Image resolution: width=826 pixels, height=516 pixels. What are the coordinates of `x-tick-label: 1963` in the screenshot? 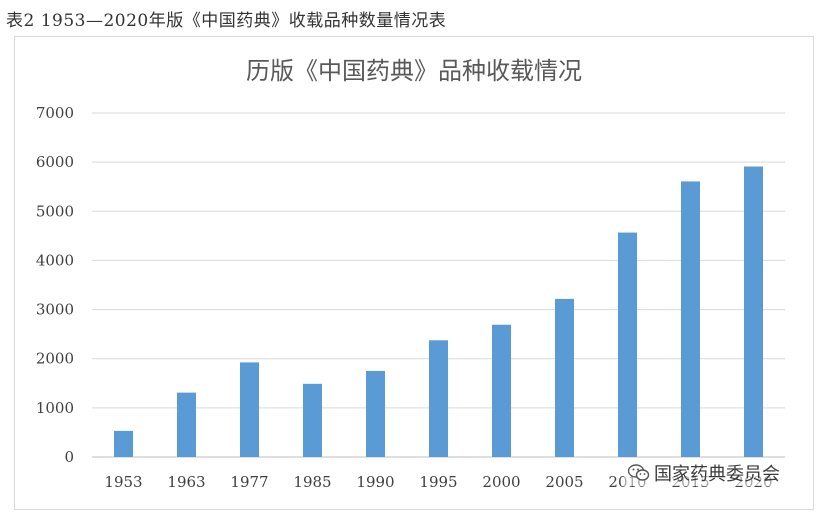 It's located at (186, 482).